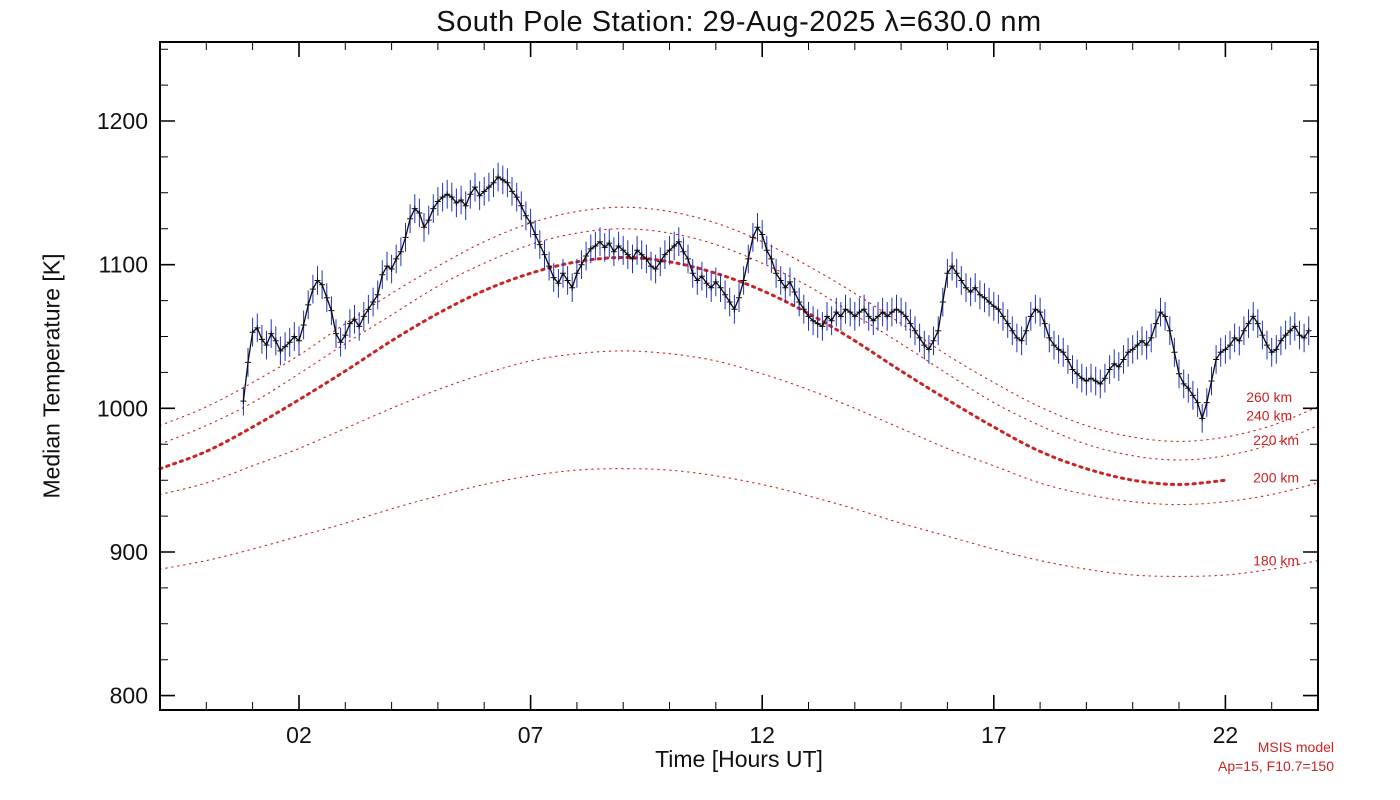 The height and width of the screenshot is (800, 1400). I want to click on y-tick-label: 1100, so click(123, 265).